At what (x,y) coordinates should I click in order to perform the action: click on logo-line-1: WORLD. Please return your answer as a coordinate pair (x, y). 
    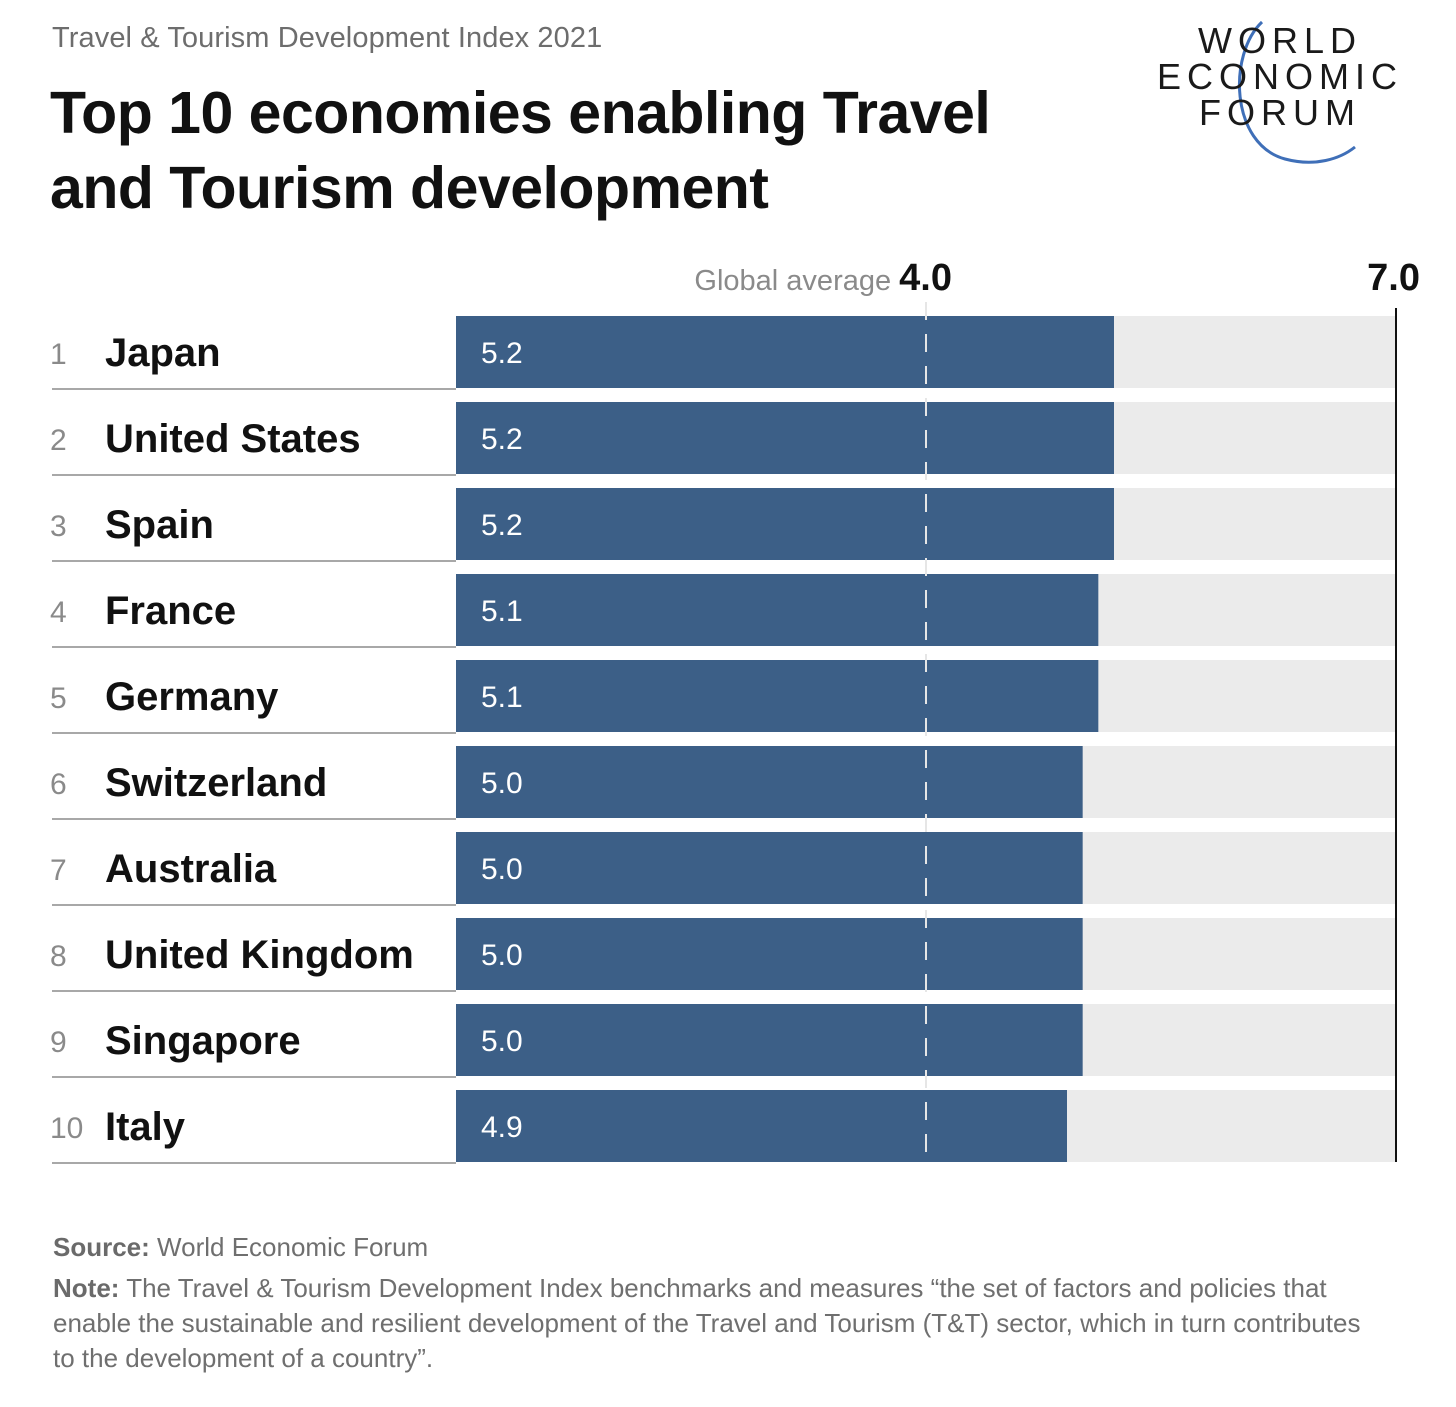
    Looking at the image, I should click on (1280, 40).